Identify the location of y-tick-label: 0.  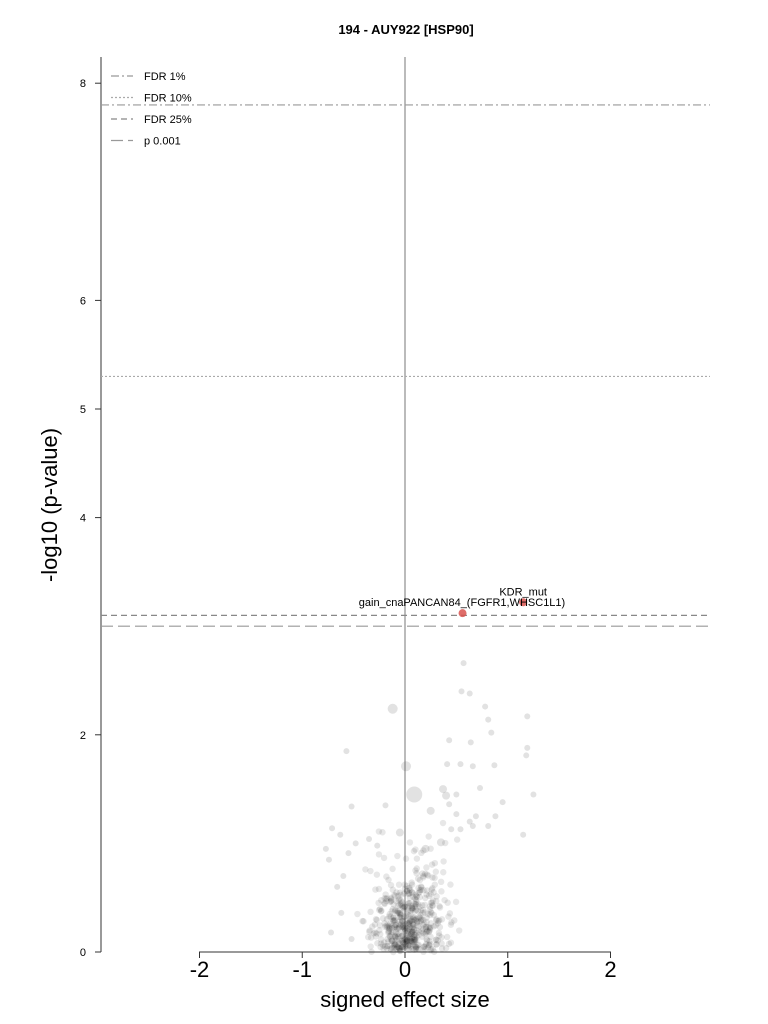
(83, 953).